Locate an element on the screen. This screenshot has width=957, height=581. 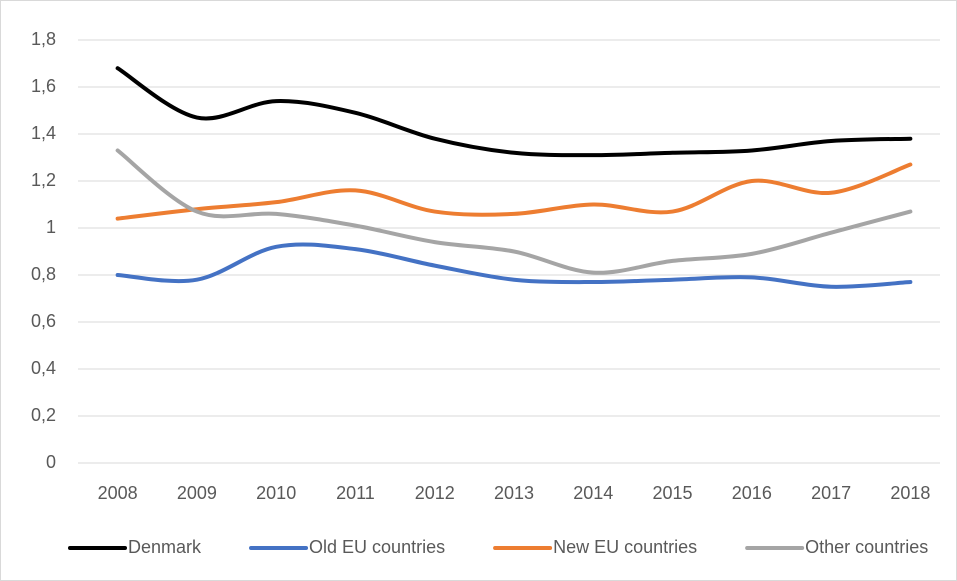
y-tick-label: 0 is located at coordinates (51, 462).